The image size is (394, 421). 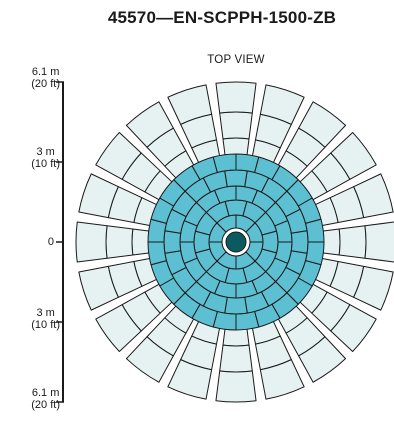 I want to click on scale-bar, so click(x=60, y=242).